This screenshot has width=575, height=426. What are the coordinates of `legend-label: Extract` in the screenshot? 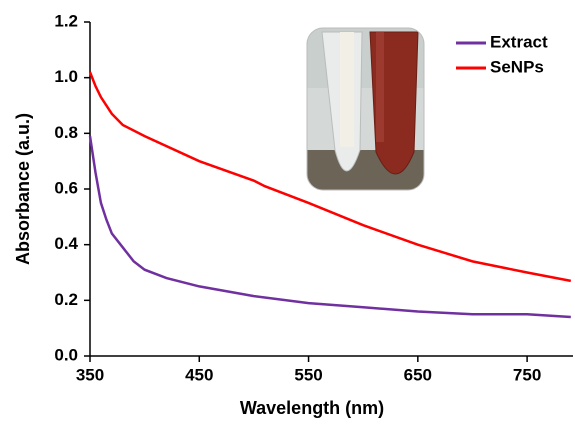 It's located at (519, 41).